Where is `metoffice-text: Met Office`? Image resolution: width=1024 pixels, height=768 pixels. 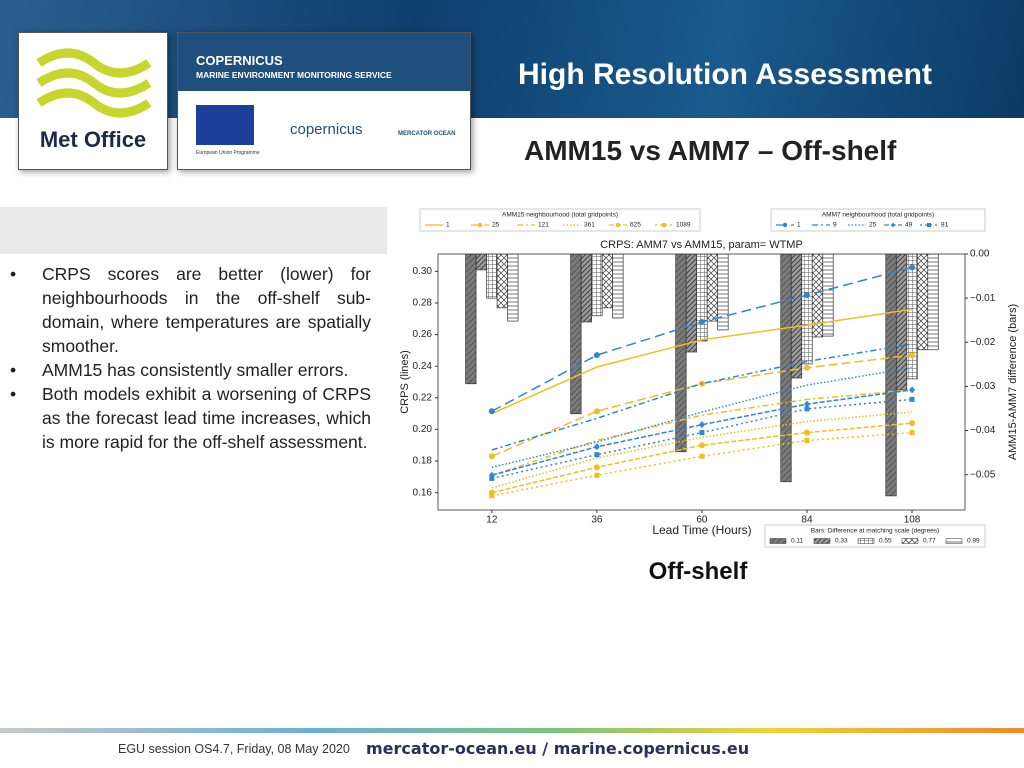
metoffice-text: Met Office is located at coordinates (93, 139).